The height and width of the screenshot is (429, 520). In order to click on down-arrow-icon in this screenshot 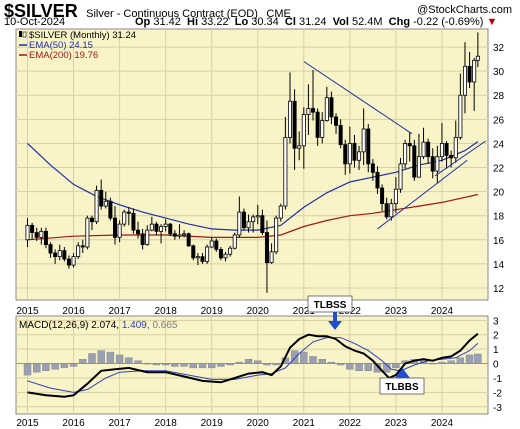, I will do `click(335, 321)`.